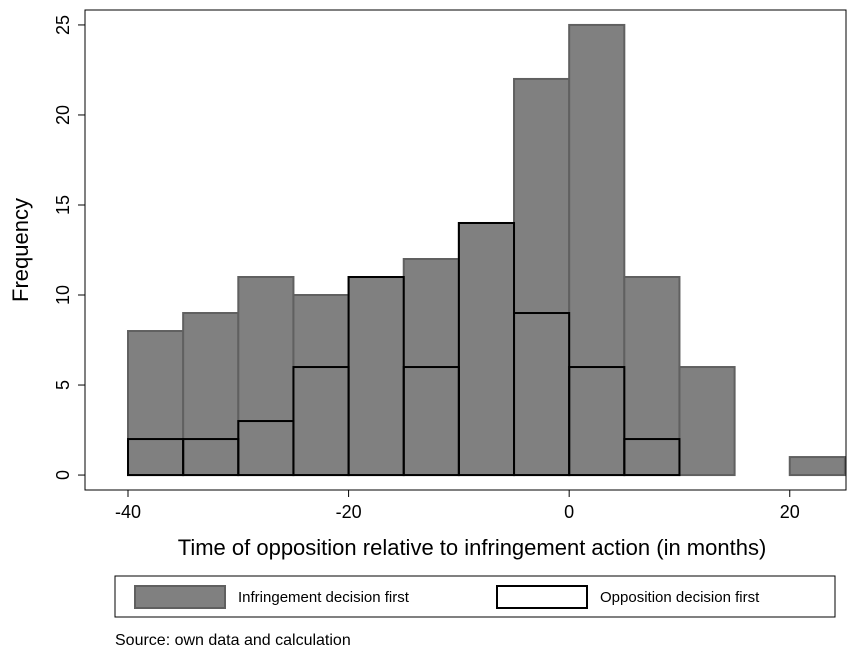 The height and width of the screenshot is (655, 851). I want to click on y-tick-label: 15, so click(63, 205).